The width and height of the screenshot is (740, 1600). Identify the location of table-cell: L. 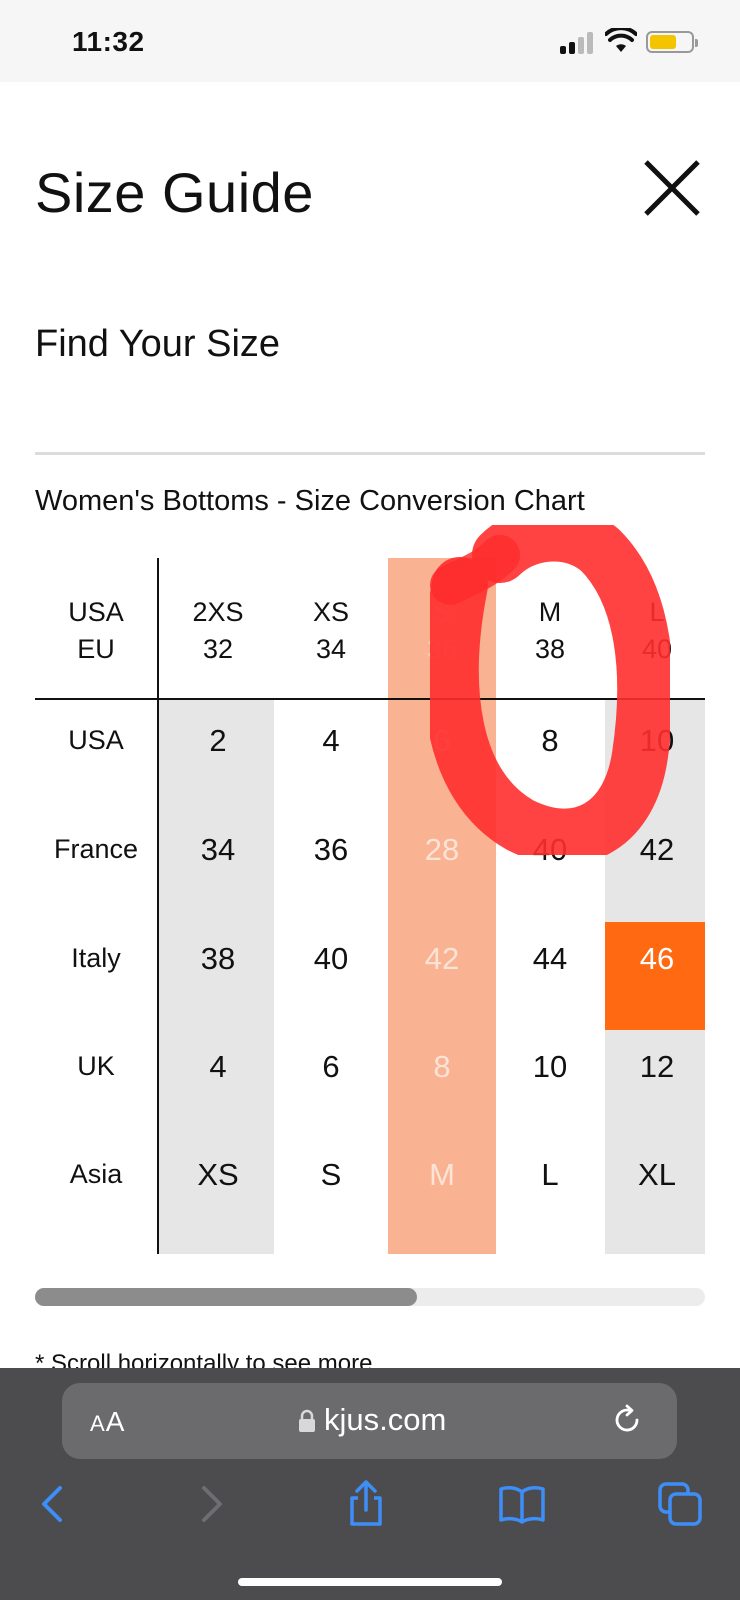
(550, 1174).